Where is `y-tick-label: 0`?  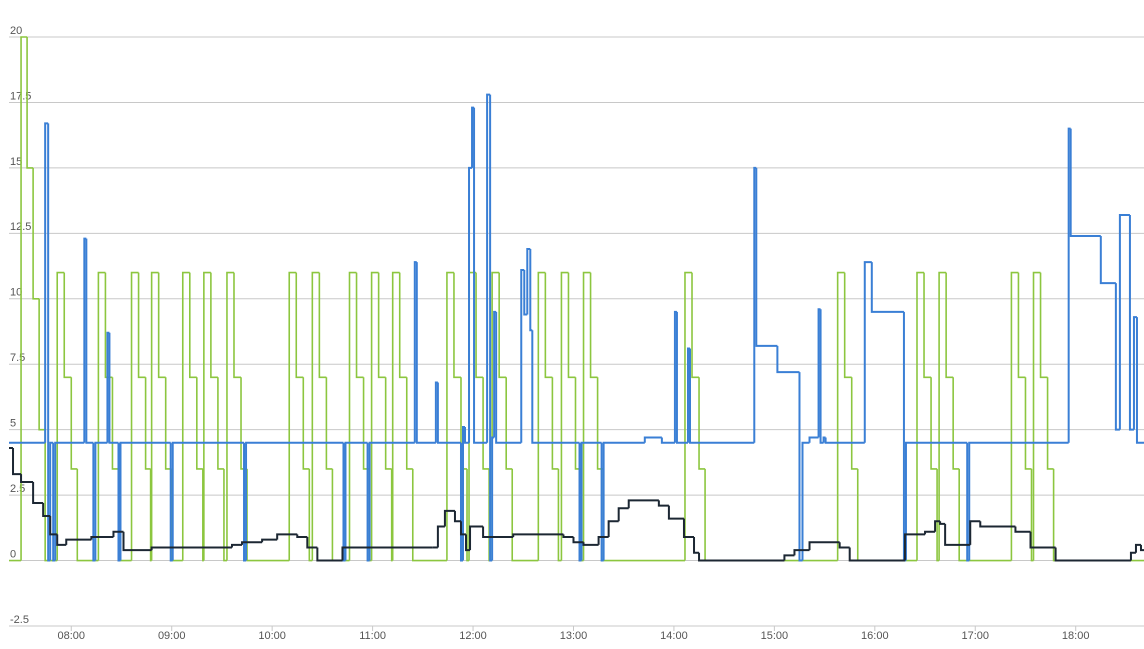
y-tick-label: 0 is located at coordinates (13, 554).